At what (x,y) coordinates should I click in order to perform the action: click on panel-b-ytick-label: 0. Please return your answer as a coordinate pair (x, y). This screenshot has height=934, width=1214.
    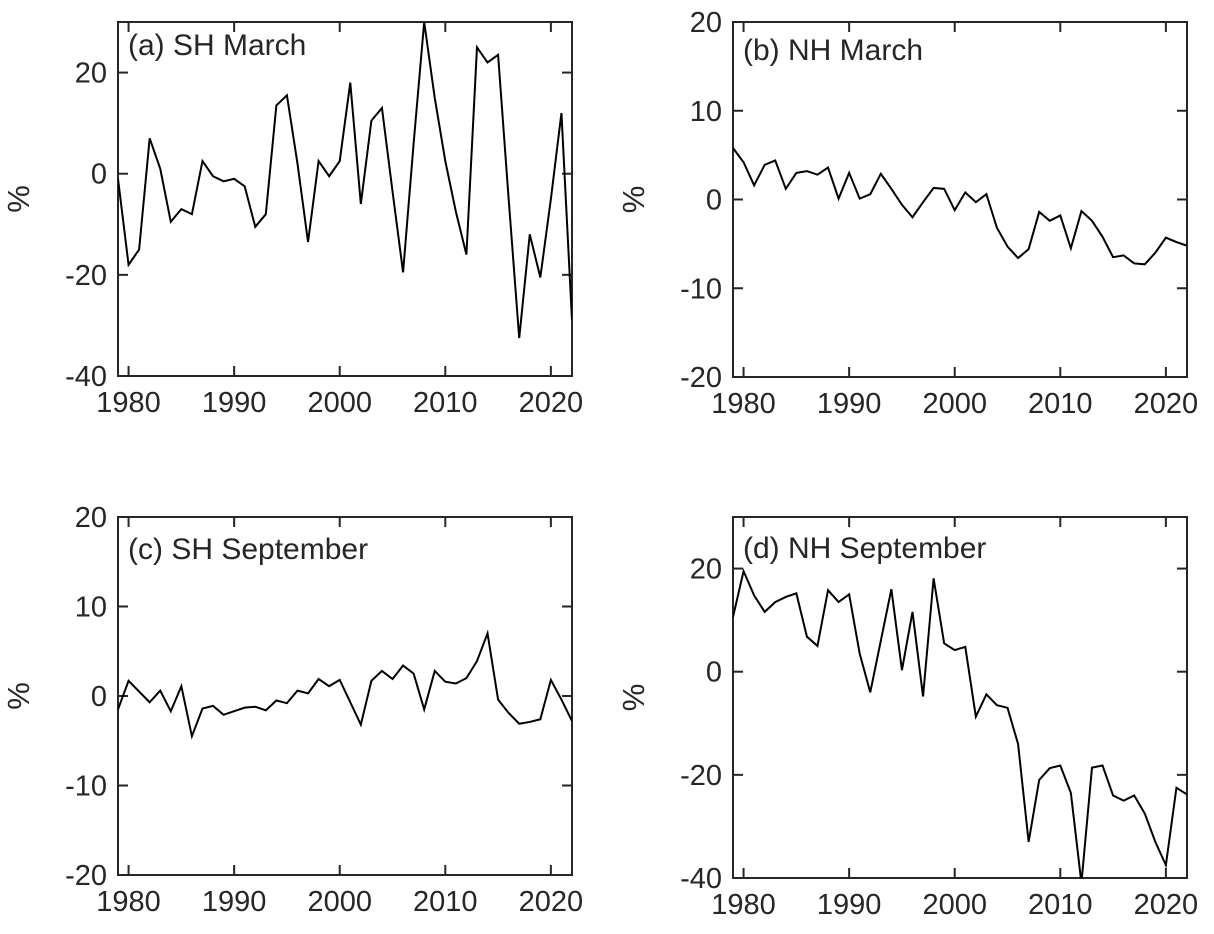
    Looking at the image, I should click on (714, 201).